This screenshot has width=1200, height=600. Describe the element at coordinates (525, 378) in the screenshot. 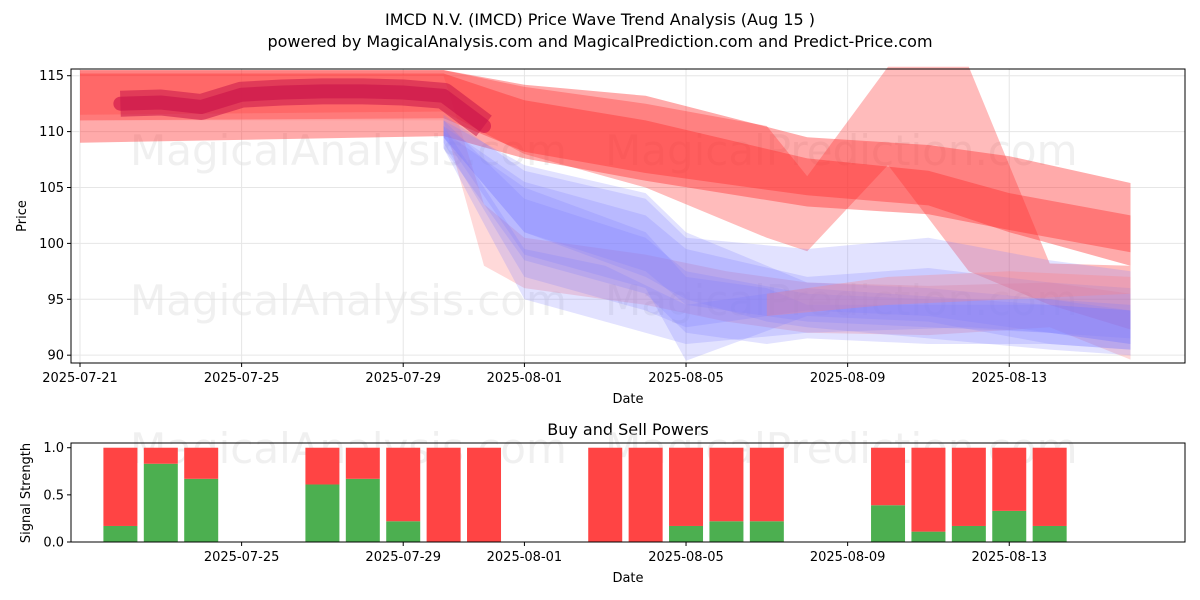

I see `x-tick-label: 2025-08-01` at that location.